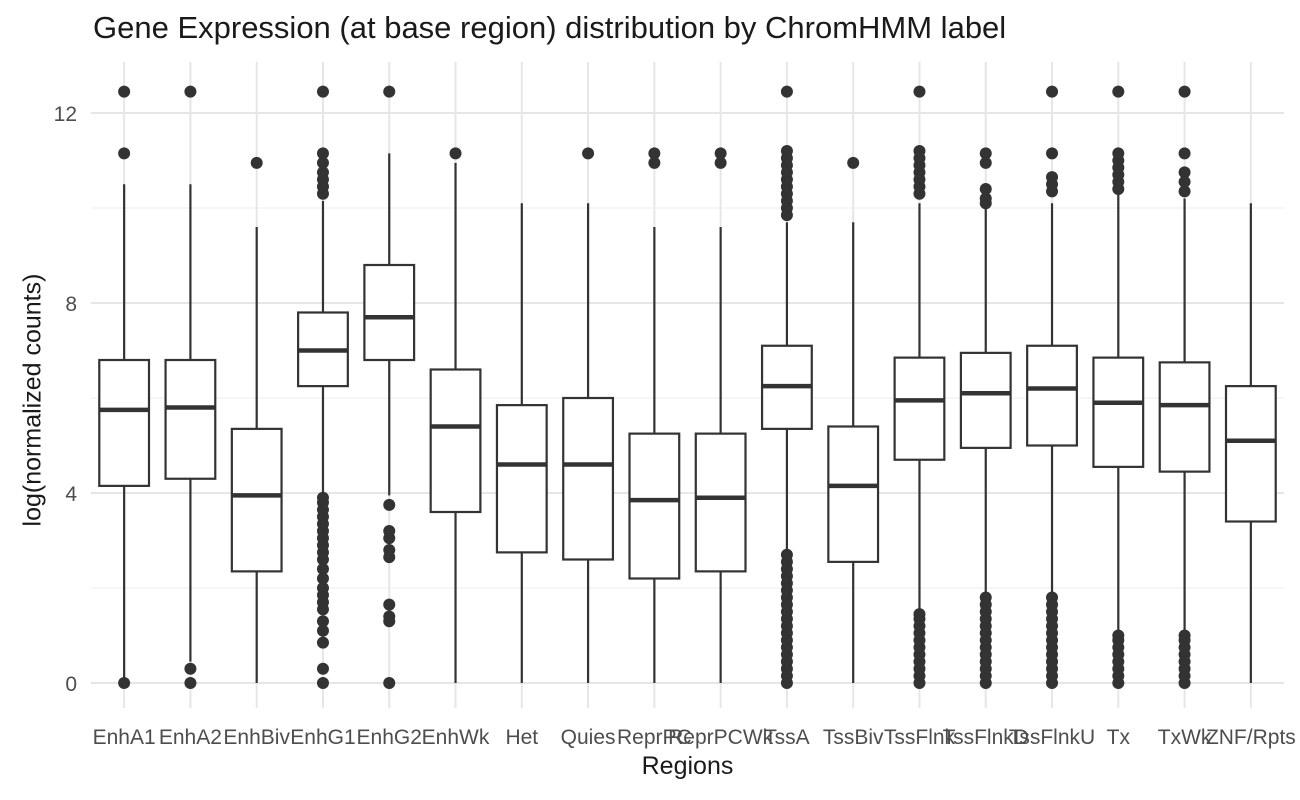  Describe the element at coordinates (256, 419) in the screenshot. I see `box-enhbiv` at that location.